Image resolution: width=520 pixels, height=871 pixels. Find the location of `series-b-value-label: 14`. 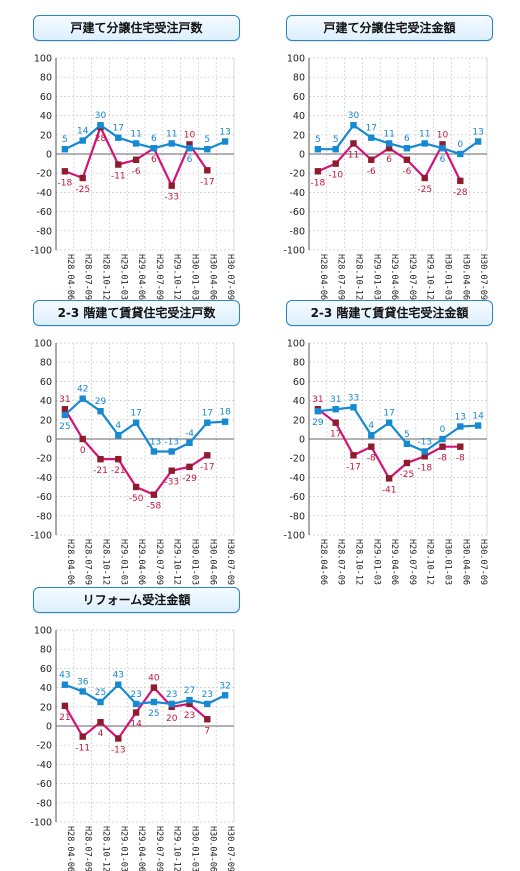

series-b-value-label: 14 is located at coordinates (136, 725).